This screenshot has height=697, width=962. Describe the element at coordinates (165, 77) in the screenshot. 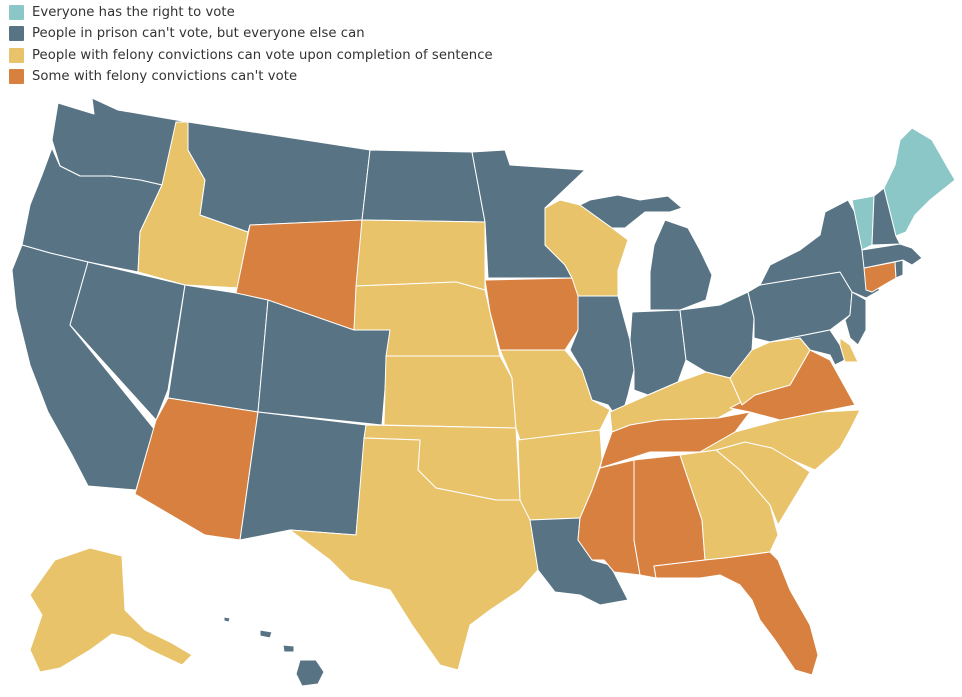

I see `legend-label: Some with felony convictions can't vote` at that location.